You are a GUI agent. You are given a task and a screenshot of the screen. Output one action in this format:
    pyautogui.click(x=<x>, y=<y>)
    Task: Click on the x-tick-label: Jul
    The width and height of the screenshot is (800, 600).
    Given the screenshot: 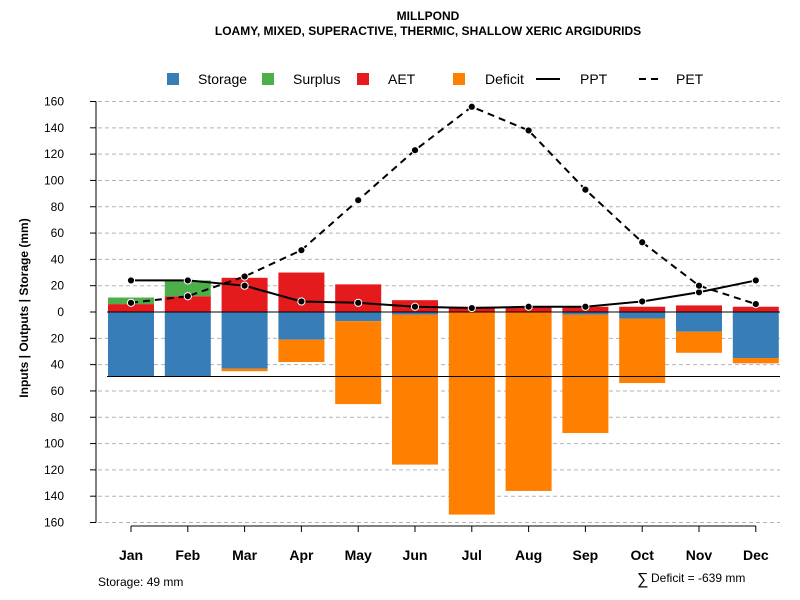 What is the action you would take?
    pyautogui.click(x=472, y=555)
    